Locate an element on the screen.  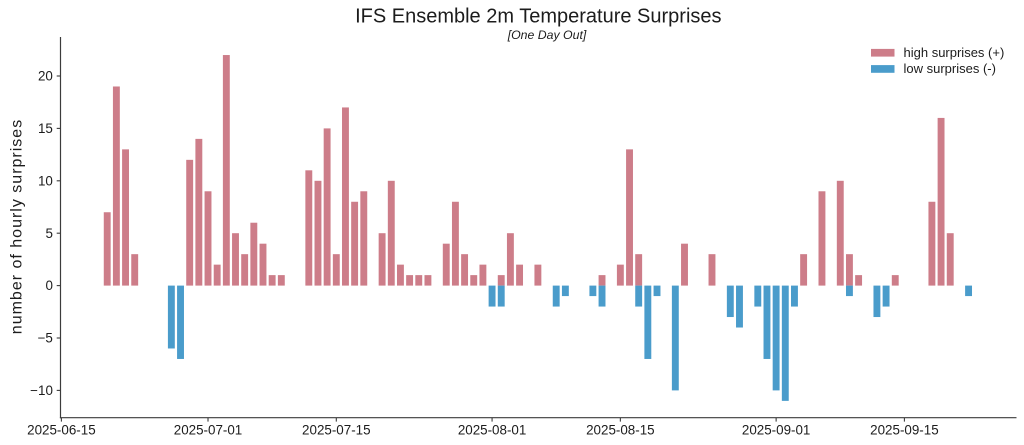
svg-text: 2025-09-15 is located at coordinates (904, 429).